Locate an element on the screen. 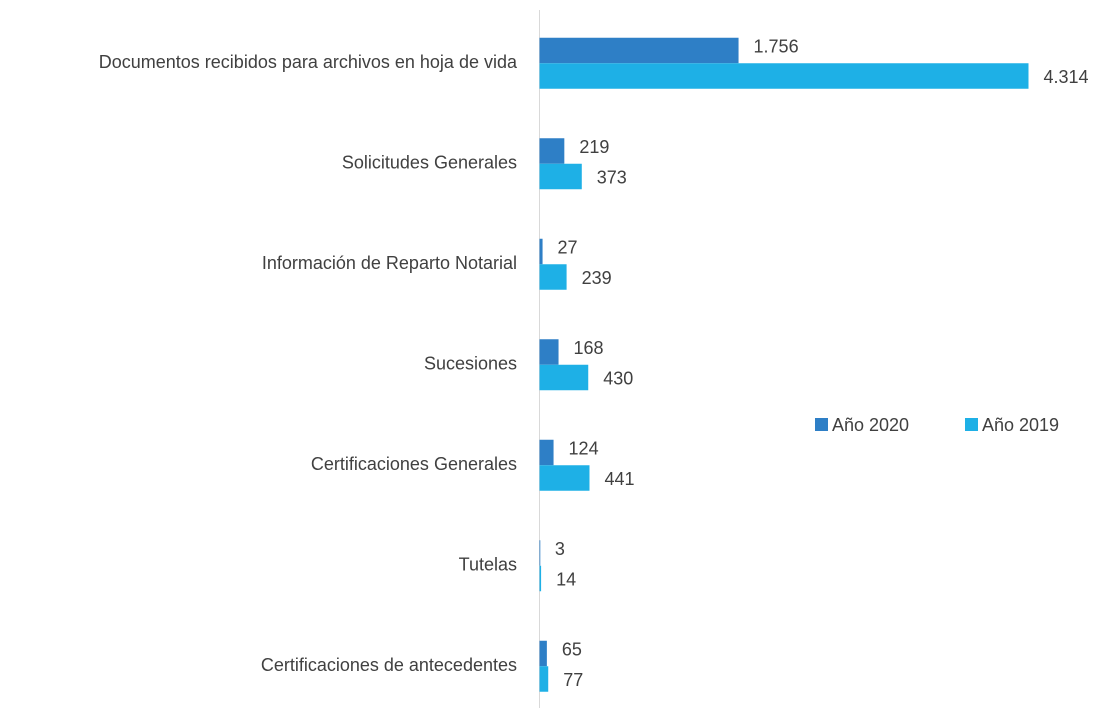 This screenshot has width=1099, height=709. category-label: Certificaciones de antecedentes is located at coordinates (389, 665).